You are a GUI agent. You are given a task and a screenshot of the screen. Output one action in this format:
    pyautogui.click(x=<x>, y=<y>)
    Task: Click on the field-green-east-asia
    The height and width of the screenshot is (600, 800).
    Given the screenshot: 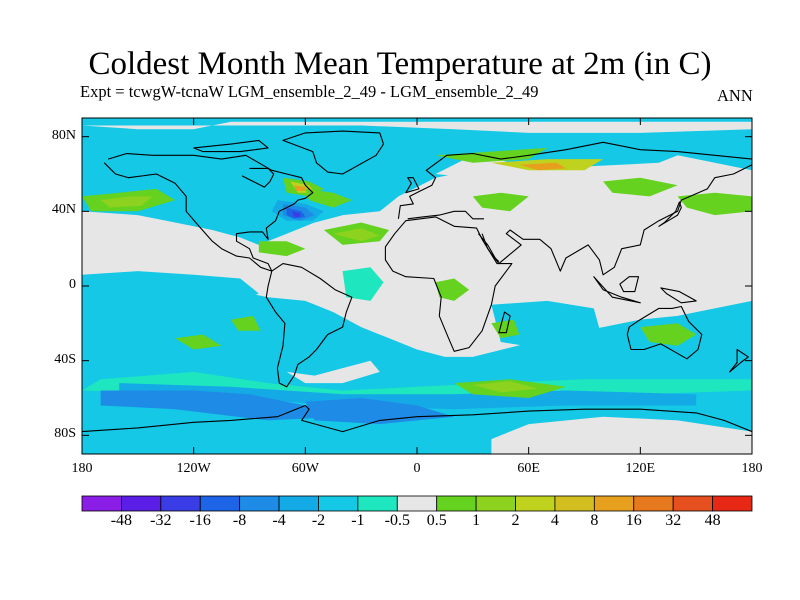 What is the action you would take?
    pyautogui.click(x=640, y=187)
    